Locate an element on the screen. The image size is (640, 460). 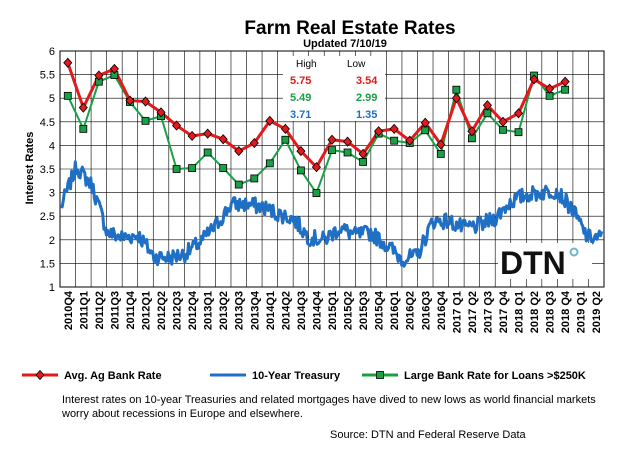
x-tick-label: 2018 Q1 is located at coordinates (520, 312).